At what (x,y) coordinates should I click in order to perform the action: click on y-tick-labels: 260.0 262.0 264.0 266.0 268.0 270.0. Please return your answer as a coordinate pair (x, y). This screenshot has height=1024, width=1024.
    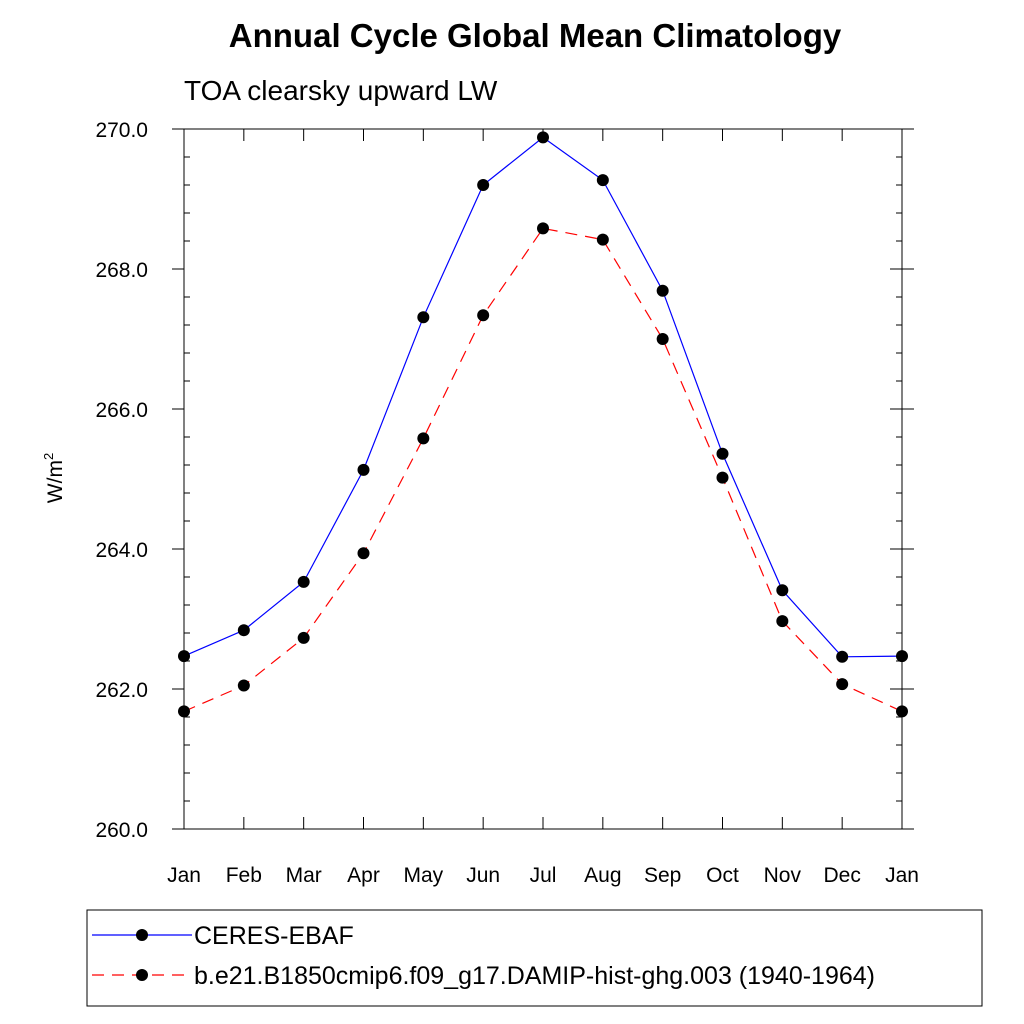
    Looking at the image, I should click on (121, 480).